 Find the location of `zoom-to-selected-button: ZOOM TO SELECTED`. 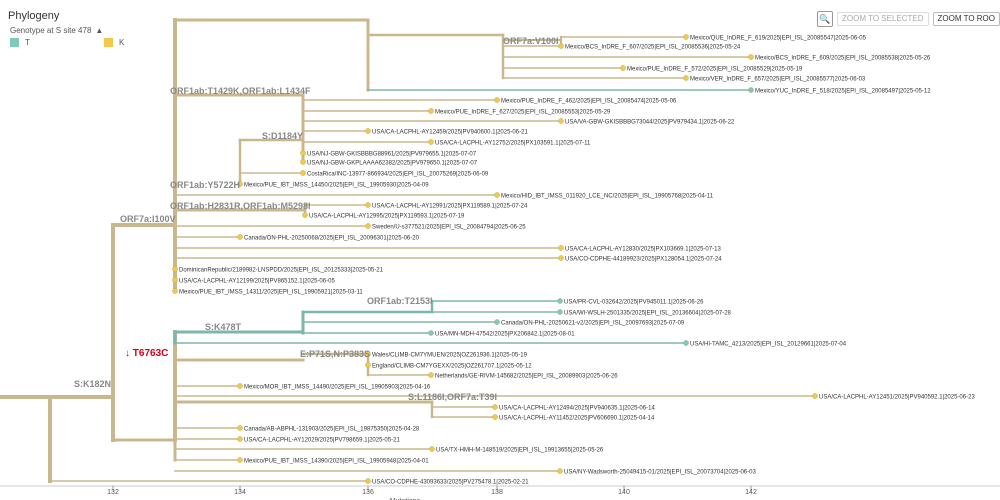

zoom-to-selected-button: ZOOM TO SELECTED is located at coordinates (883, 19).